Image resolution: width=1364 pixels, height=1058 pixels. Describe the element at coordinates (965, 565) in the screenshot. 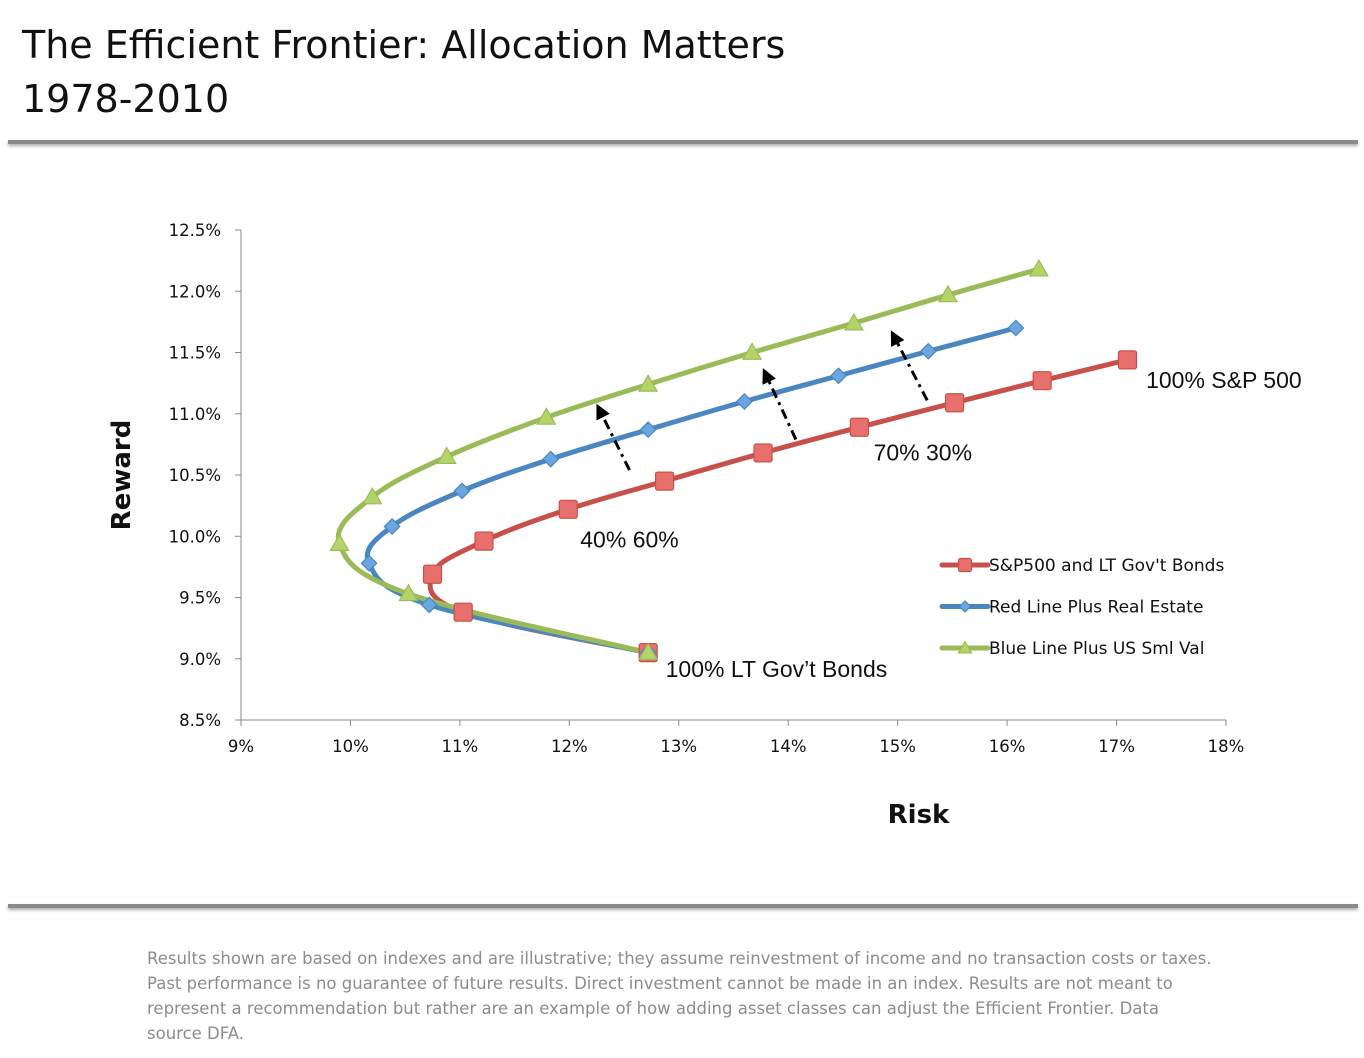

I see `legend-marker-sp500-bonds` at that location.